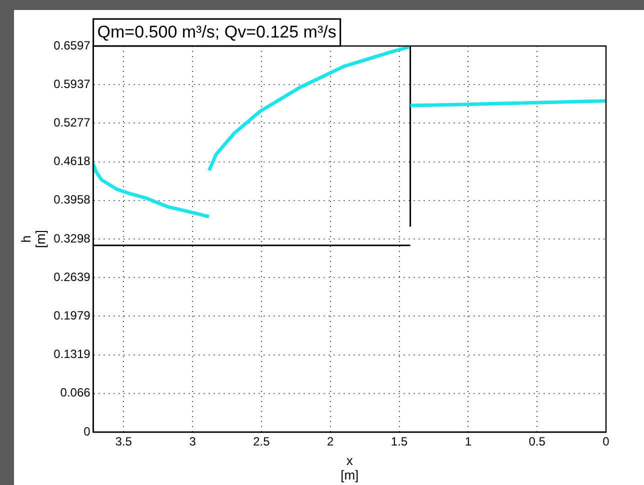  I want to click on y-tick-label: 0.4618, so click(72, 161).